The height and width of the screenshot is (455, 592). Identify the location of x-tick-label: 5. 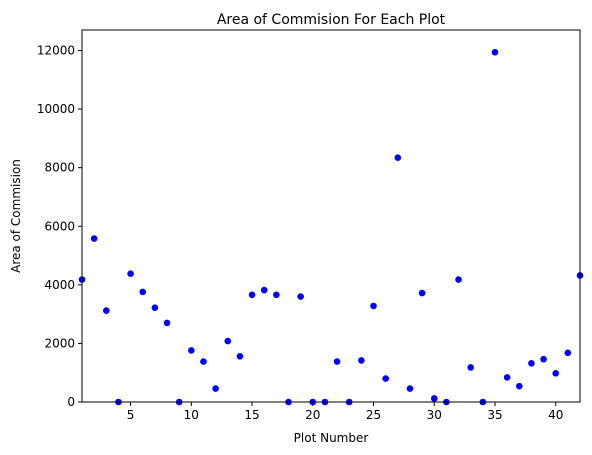
(131, 415).